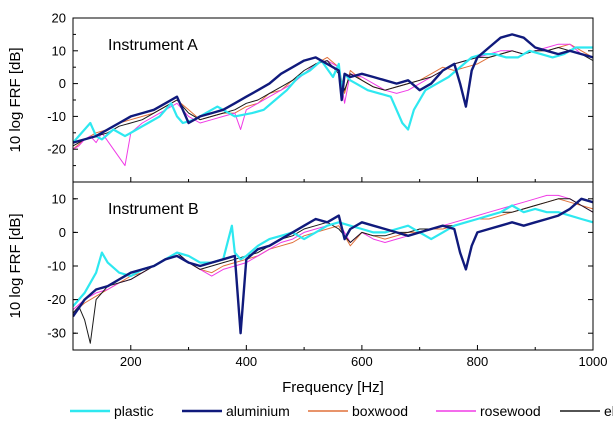 This screenshot has width=613, height=421. Describe the element at coordinates (59, 198) in the screenshot. I see `panel-2-y-tick-label: 10` at that location.